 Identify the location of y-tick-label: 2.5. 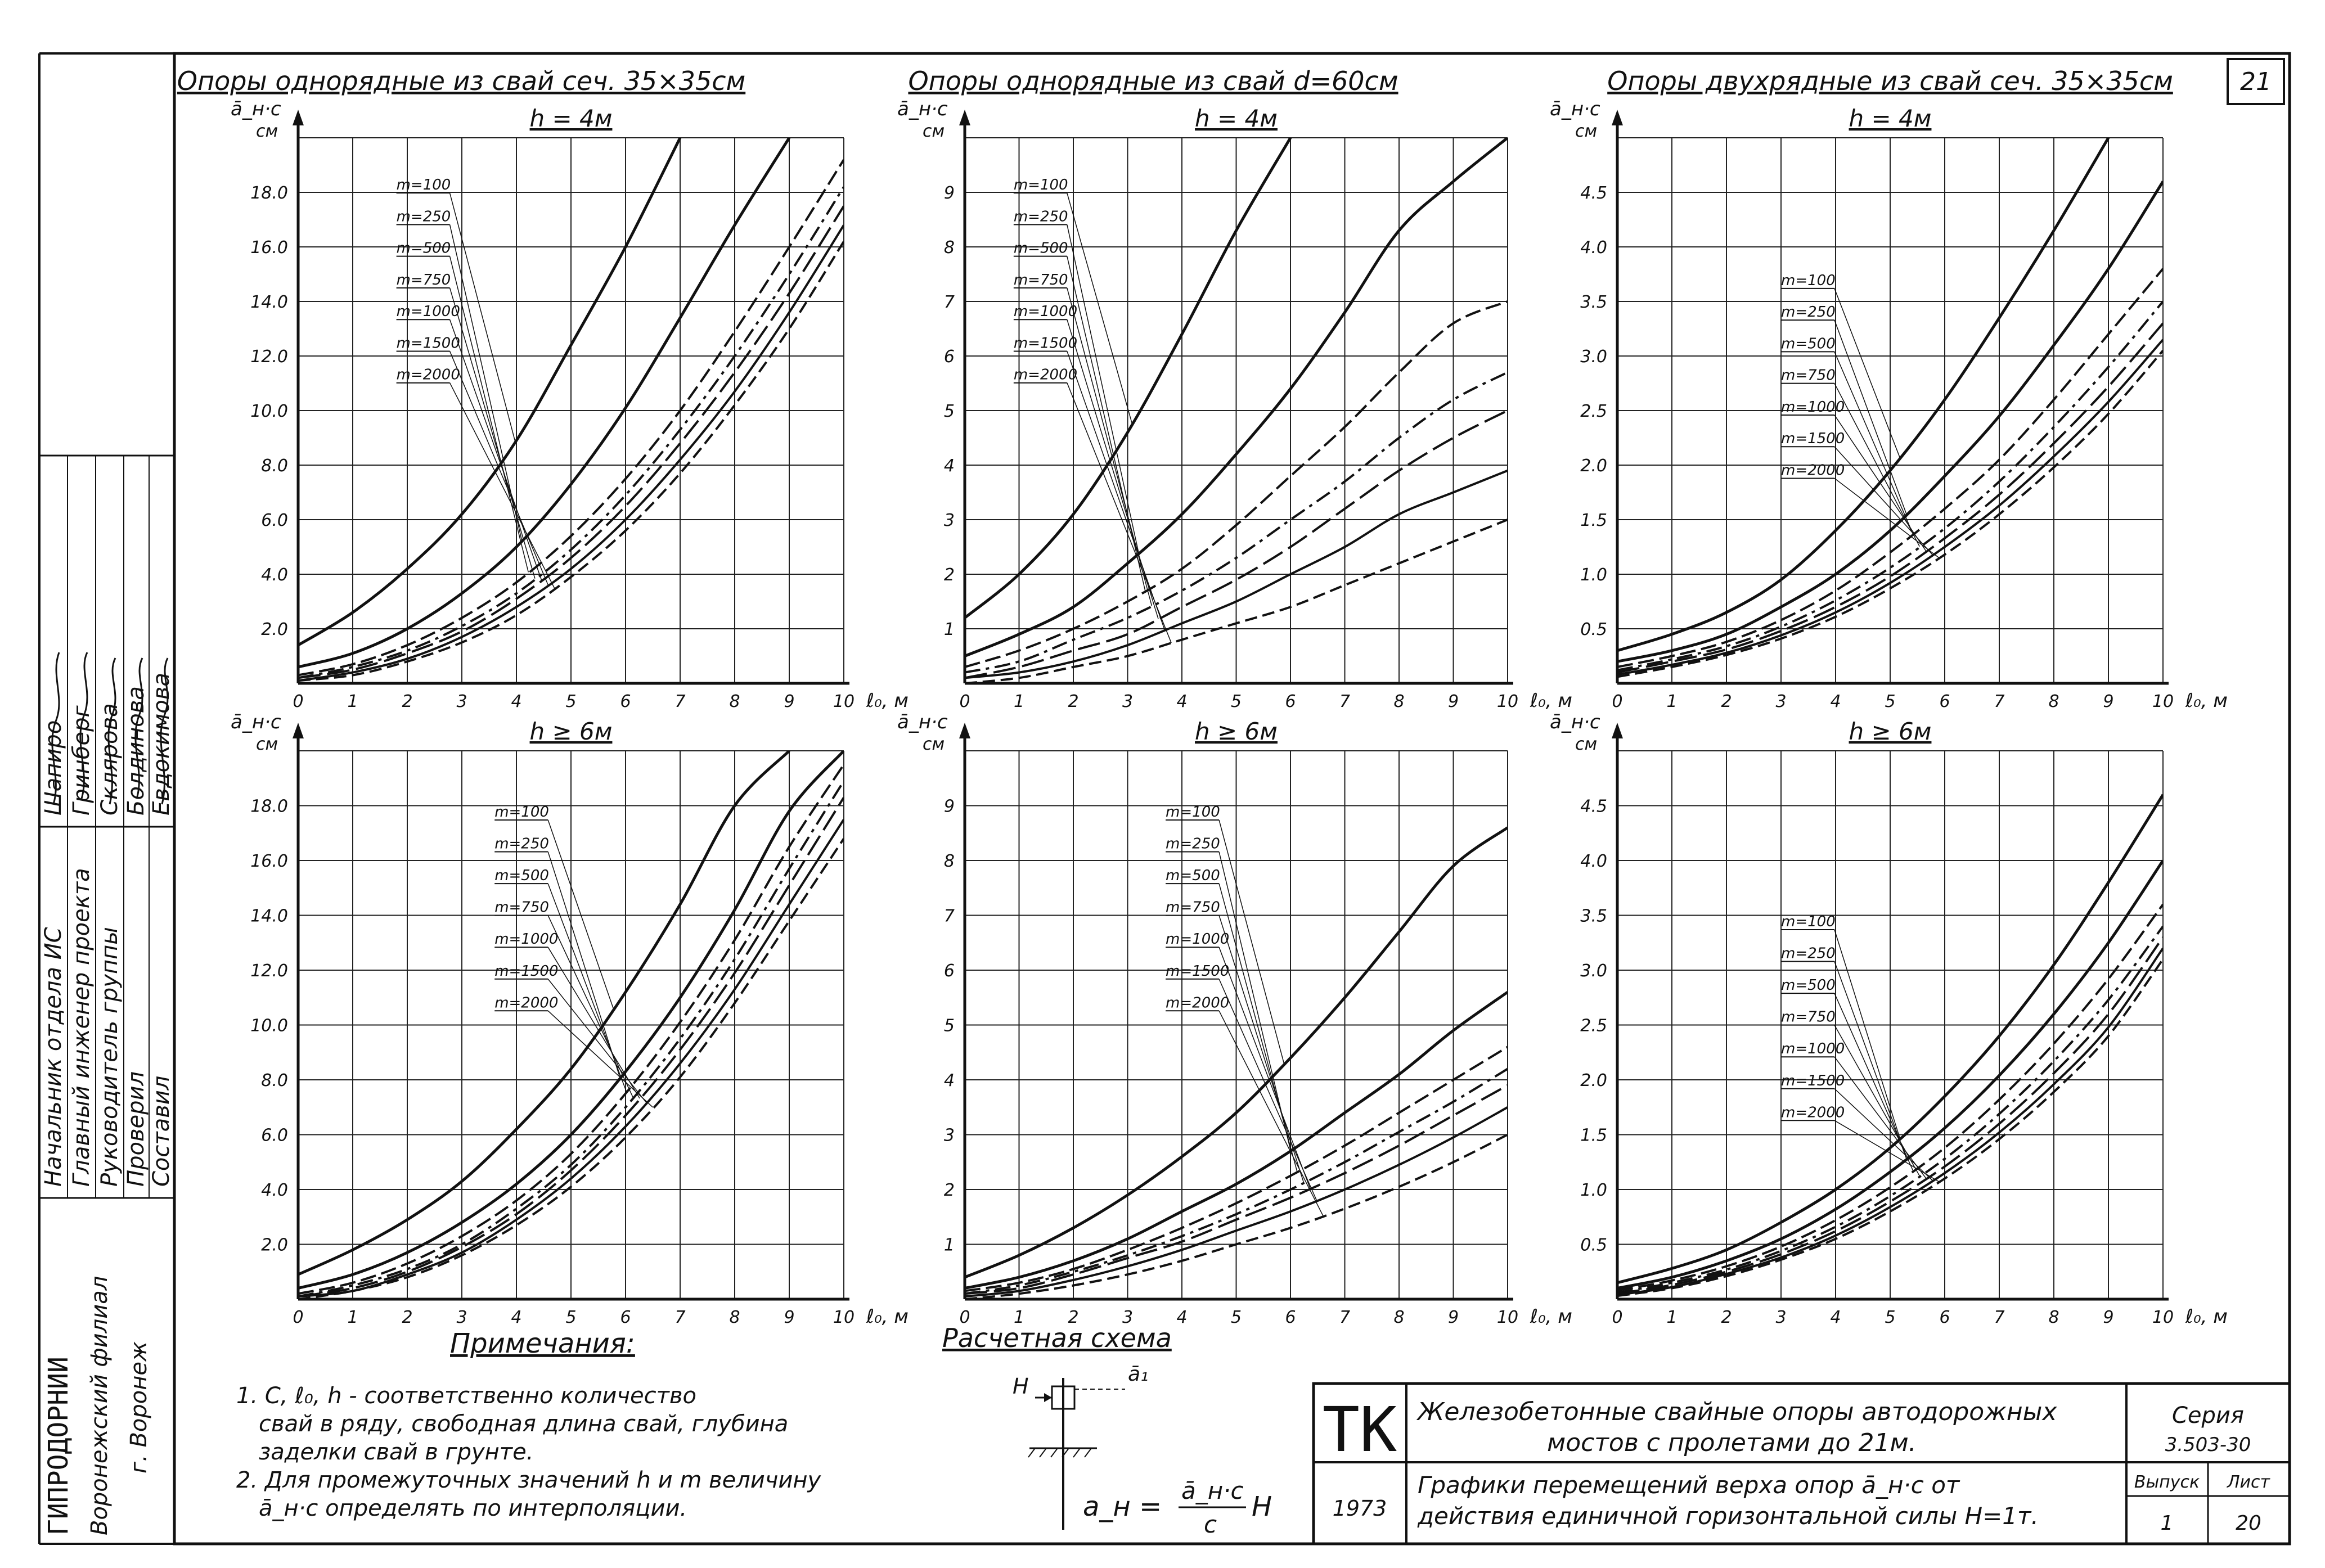
(1593, 411).